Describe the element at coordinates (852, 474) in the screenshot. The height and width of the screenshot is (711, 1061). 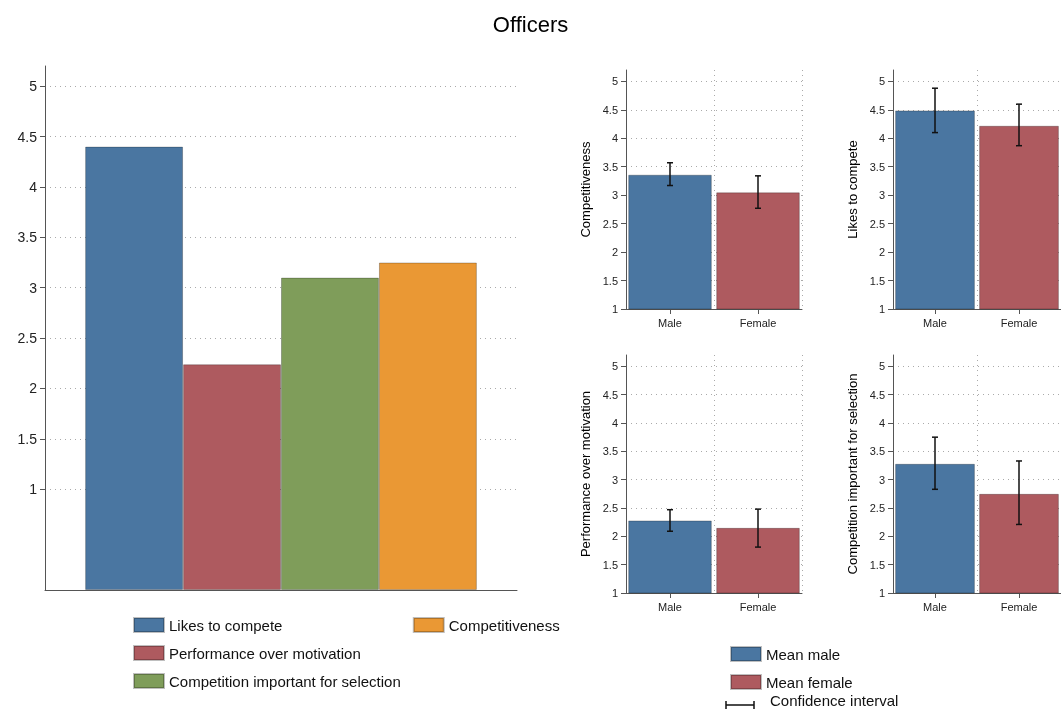
I see `y-axis-title: Competition important for selection` at that location.